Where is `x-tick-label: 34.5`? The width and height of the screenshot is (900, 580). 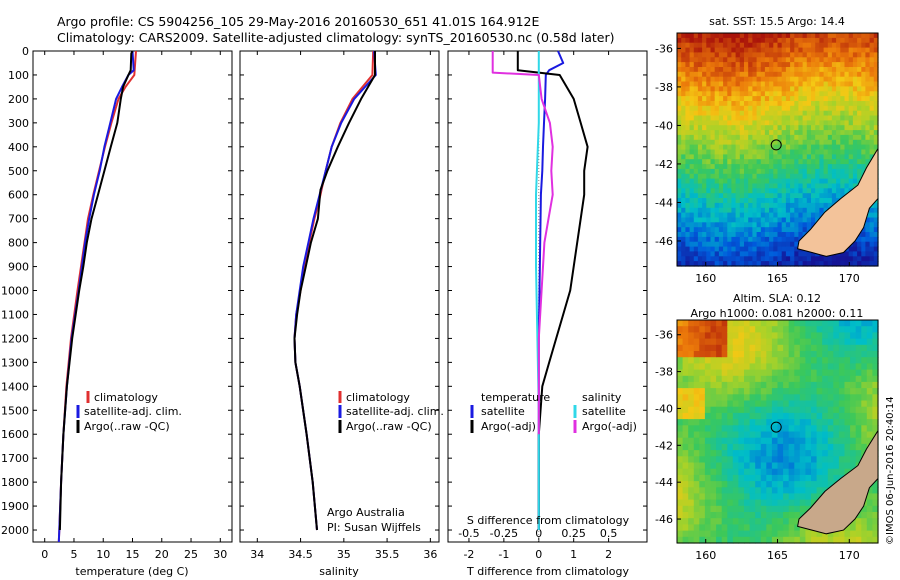
x-tick-label: 34.5 is located at coordinates (300, 554).